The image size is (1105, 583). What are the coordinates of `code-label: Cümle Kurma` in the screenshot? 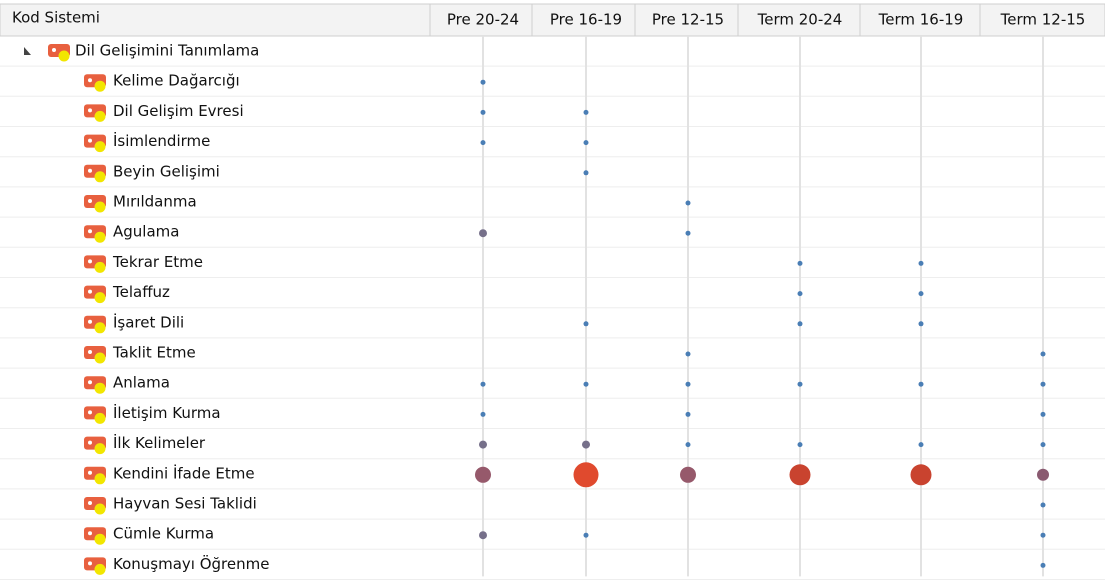 It's located at (163, 534).